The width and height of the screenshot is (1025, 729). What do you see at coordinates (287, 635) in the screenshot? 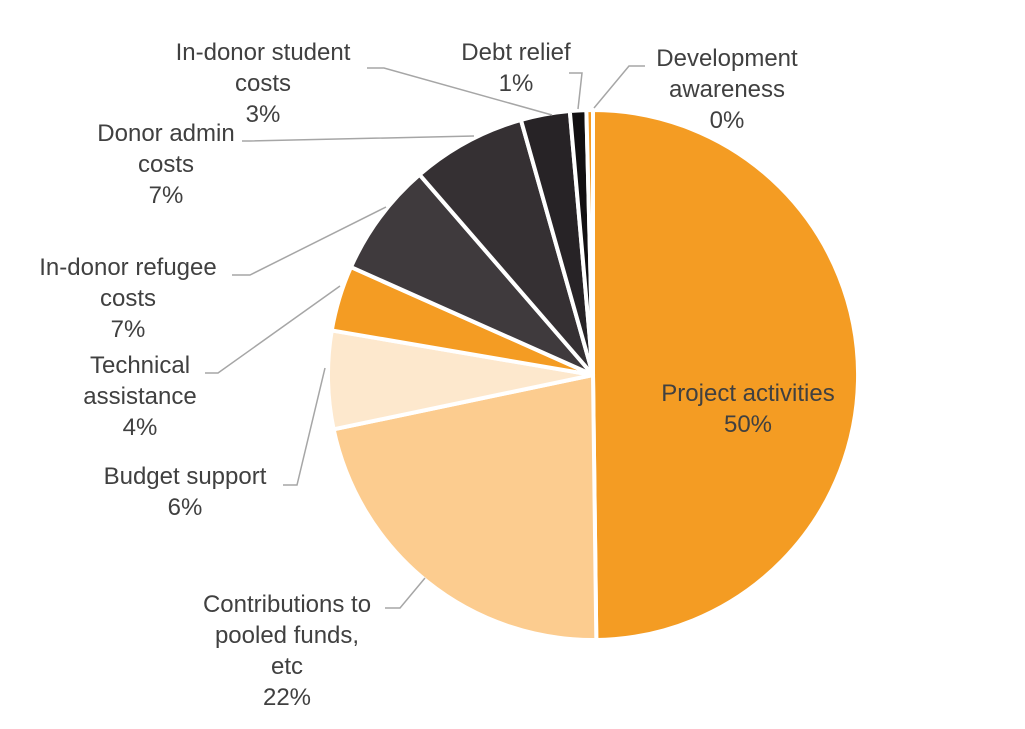
I see `slice-label-line: pooled funds,` at bounding box center [287, 635].